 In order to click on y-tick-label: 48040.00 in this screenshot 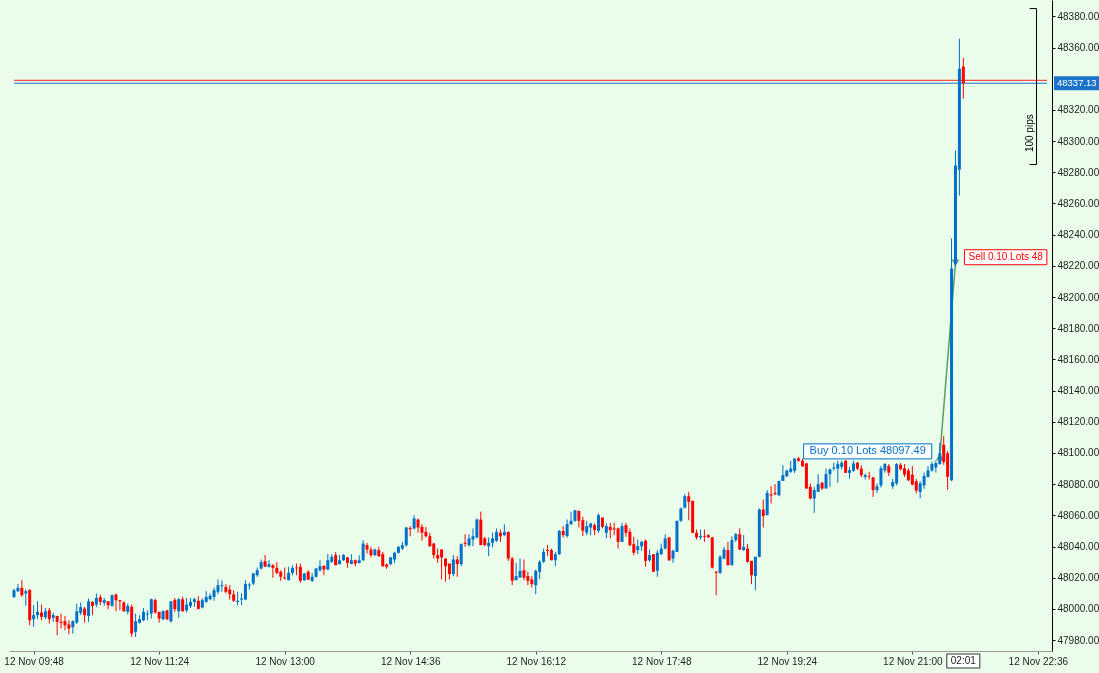, I will do `click(1078, 547)`.